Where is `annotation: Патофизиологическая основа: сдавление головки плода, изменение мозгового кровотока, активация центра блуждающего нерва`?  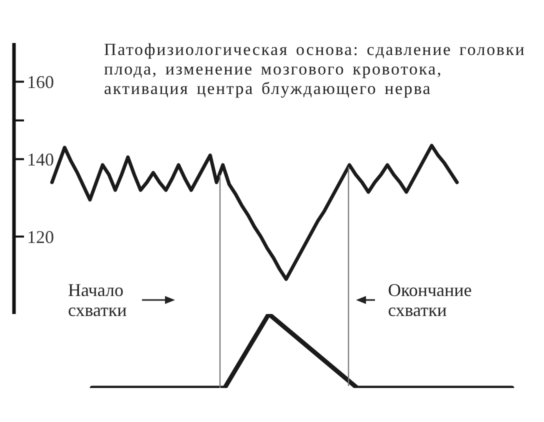
annotation: Патофизиологическая основа: сдавление головки плода, изменение мозгового кровотока, активация центра блуждающего нерва is located at coordinates (315, 69).